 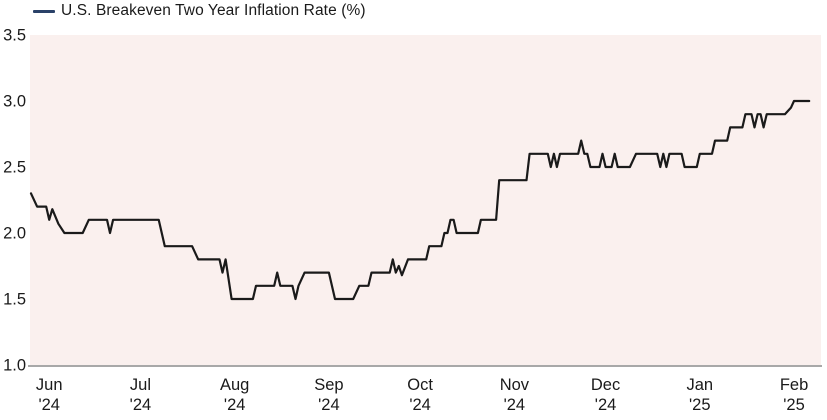 What do you see at coordinates (14, 300) in the screenshot?
I see `y-tick-label: 1.5` at bounding box center [14, 300].